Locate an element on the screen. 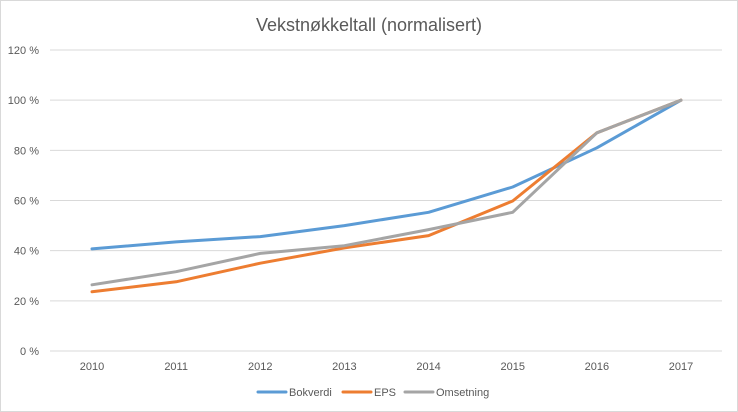 The height and width of the screenshot is (412, 738). legend-label-eps: EPS is located at coordinates (385, 393).